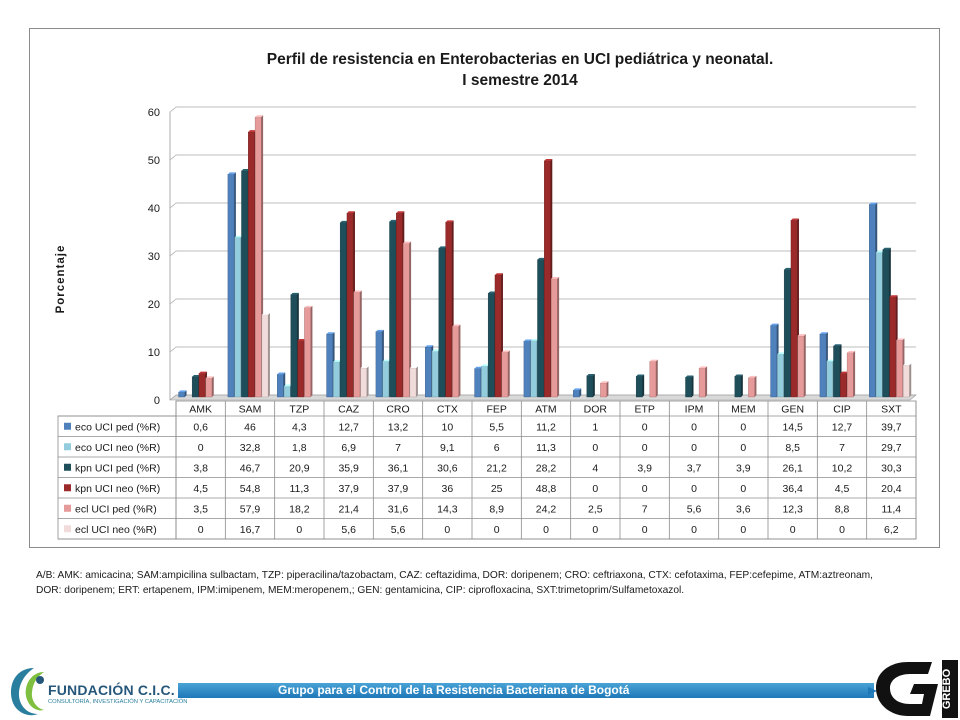 This screenshot has width=960, height=720. I want to click on bar-top-kpn_neo-tzp, so click(301, 339).